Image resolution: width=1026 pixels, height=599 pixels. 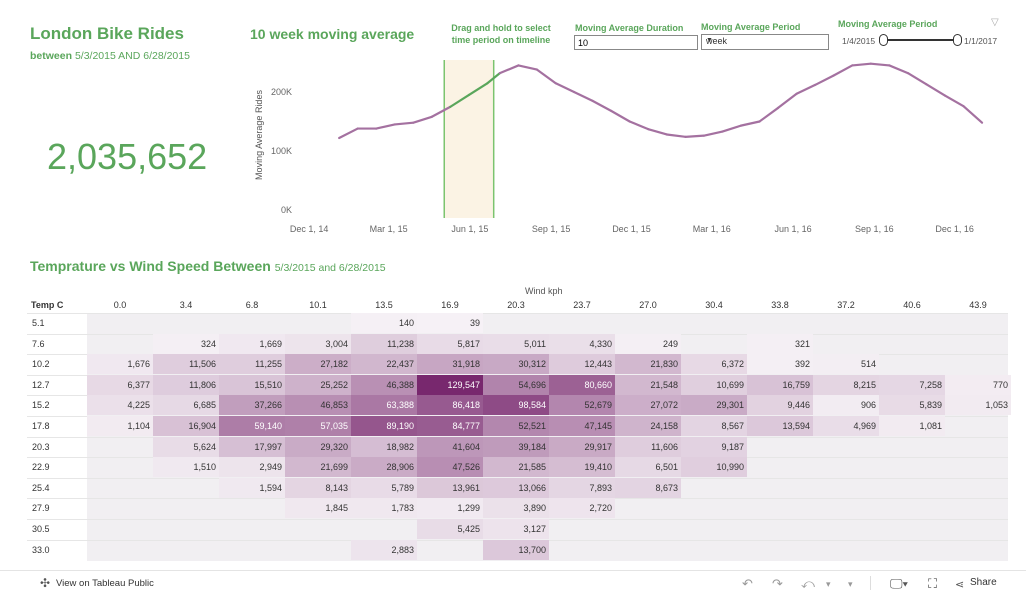 I want to click on heatmap-cell: 11,806, so click(x=186, y=384).